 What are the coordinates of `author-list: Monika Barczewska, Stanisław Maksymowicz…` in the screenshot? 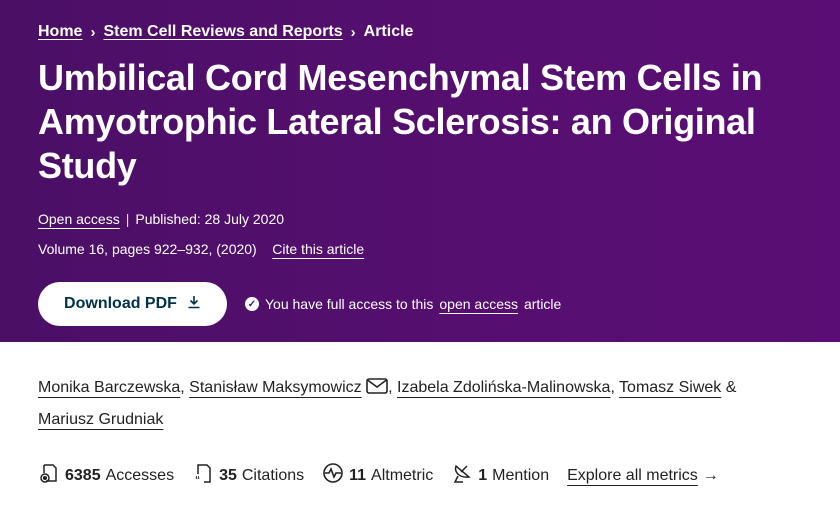 It's located at (387, 403).